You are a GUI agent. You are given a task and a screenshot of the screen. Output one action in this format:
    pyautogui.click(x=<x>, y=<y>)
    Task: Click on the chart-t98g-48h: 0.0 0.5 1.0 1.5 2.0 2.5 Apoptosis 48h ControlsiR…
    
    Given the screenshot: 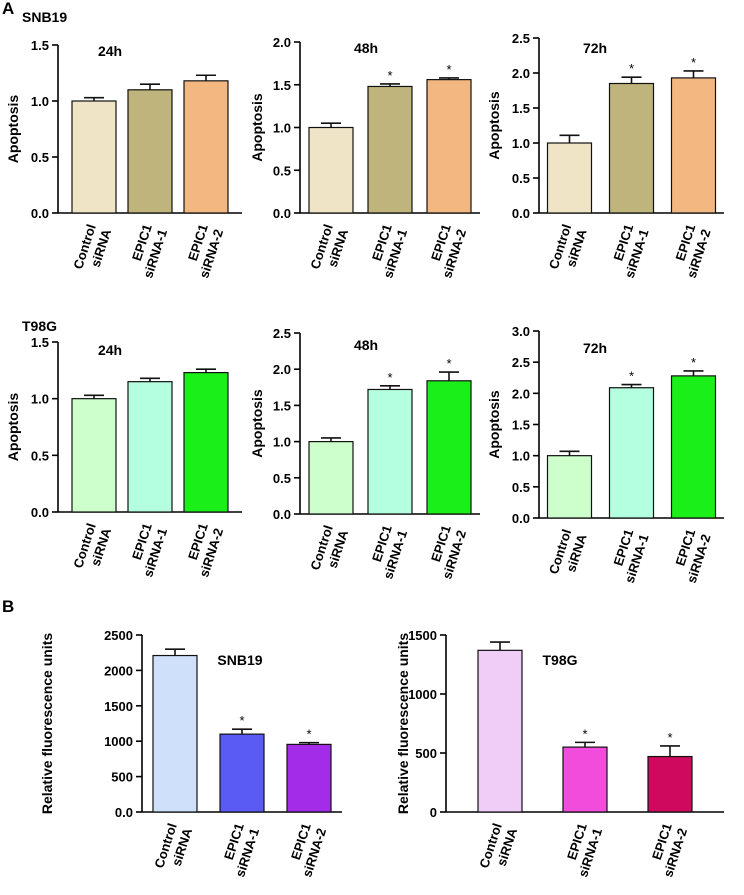 What is the action you would take?
    pyautogui.click(x=364, y=453)
    